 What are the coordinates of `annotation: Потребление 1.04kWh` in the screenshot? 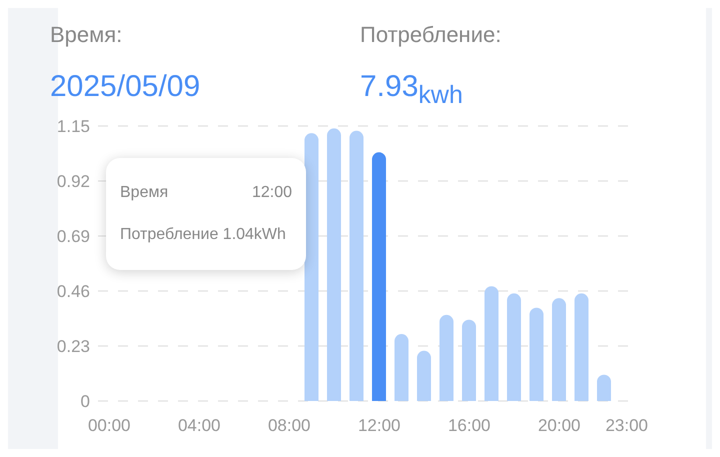 It's located at (203, 235).